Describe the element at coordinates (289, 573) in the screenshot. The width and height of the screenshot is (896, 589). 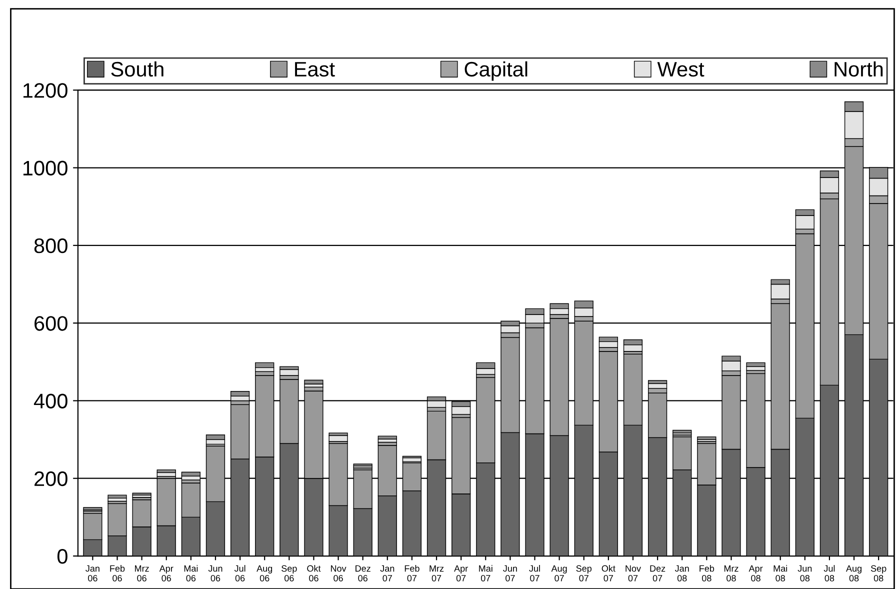
I see `x-tick-label: Sep 06` at that location.